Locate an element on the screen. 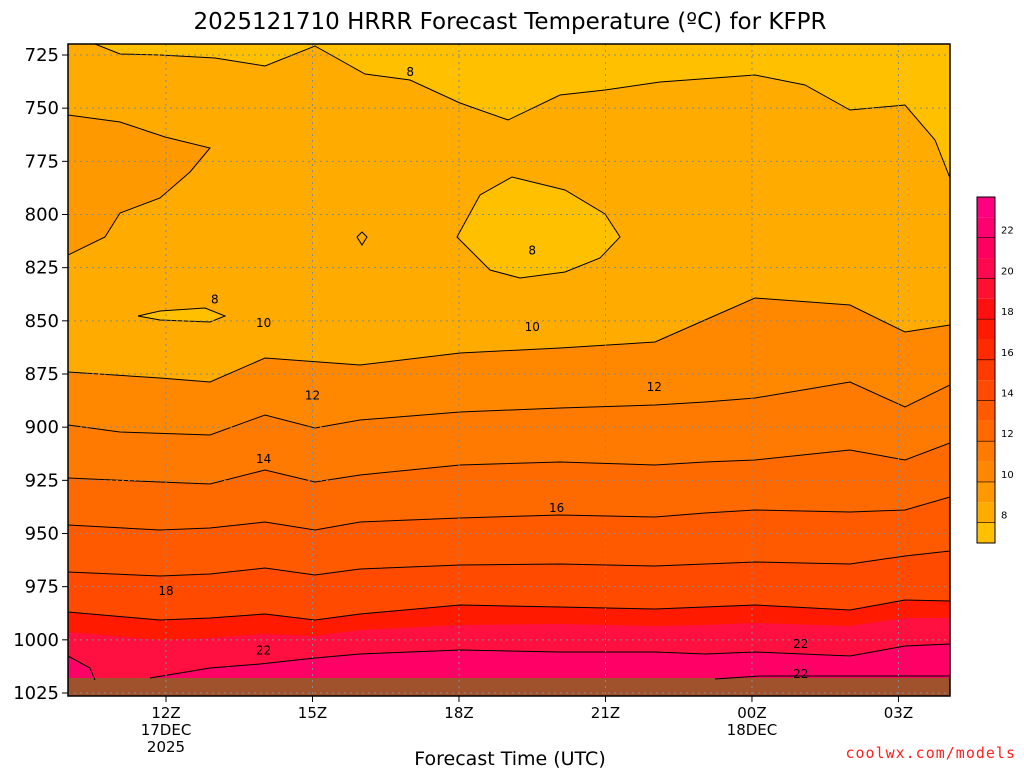 The image size is (1024, 768). contour-label: 14 is located at coordinates (263, 459).